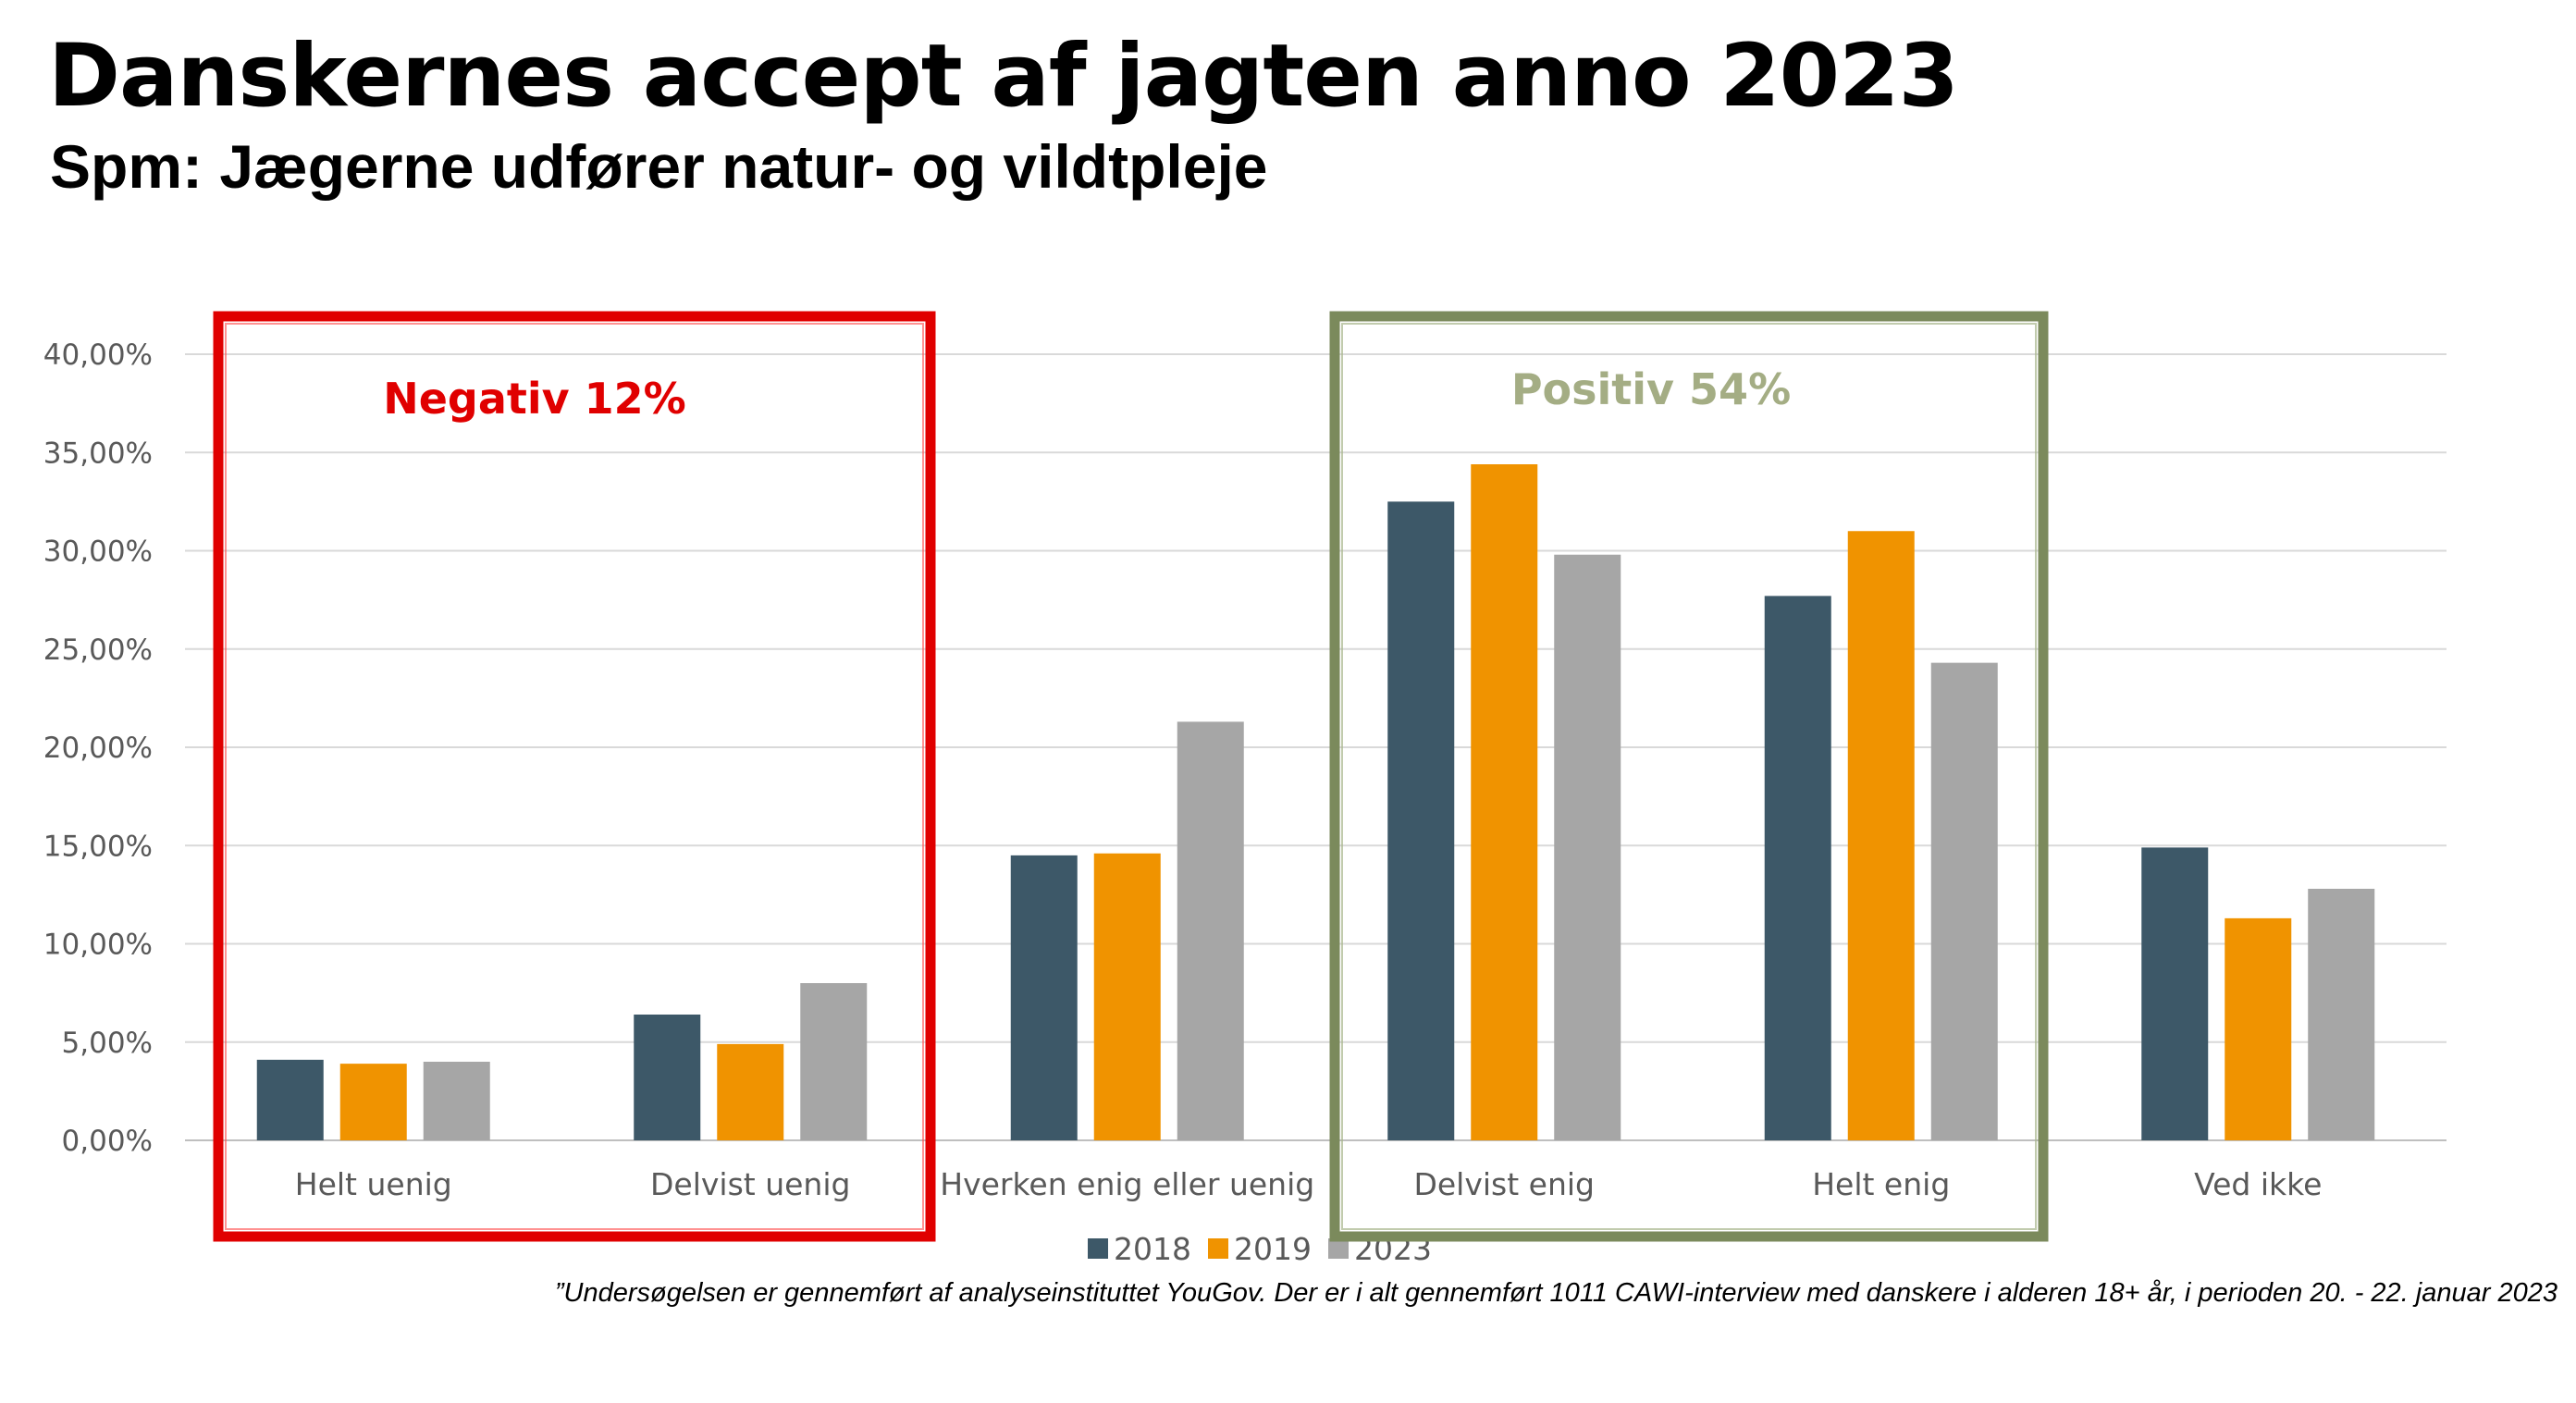  What do you see at coordinates (107, 1142) in the screenshot?
I see `y-tick-label: 0,00%` at bounding box center [107, 1142].